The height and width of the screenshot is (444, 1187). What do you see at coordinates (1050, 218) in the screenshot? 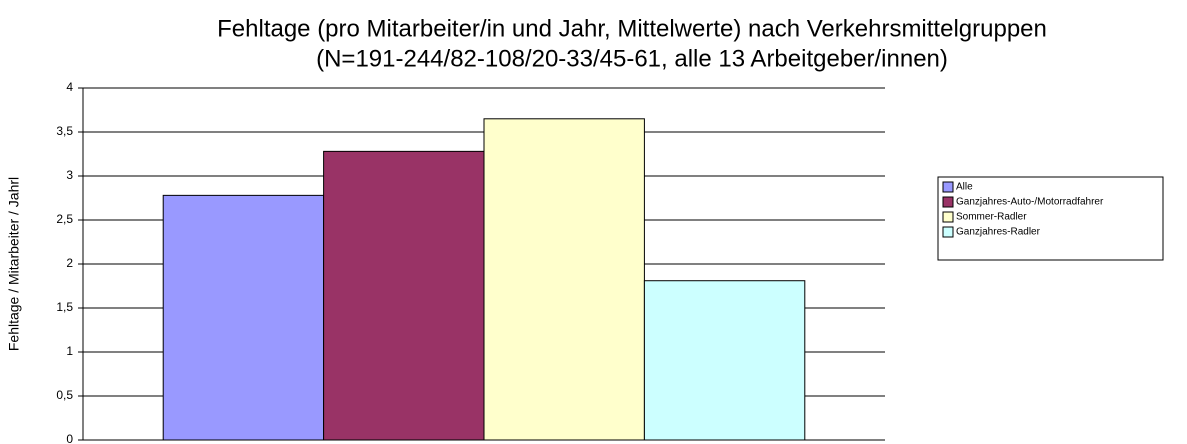
I see `legend-box` at bounding box center [1050, 218].